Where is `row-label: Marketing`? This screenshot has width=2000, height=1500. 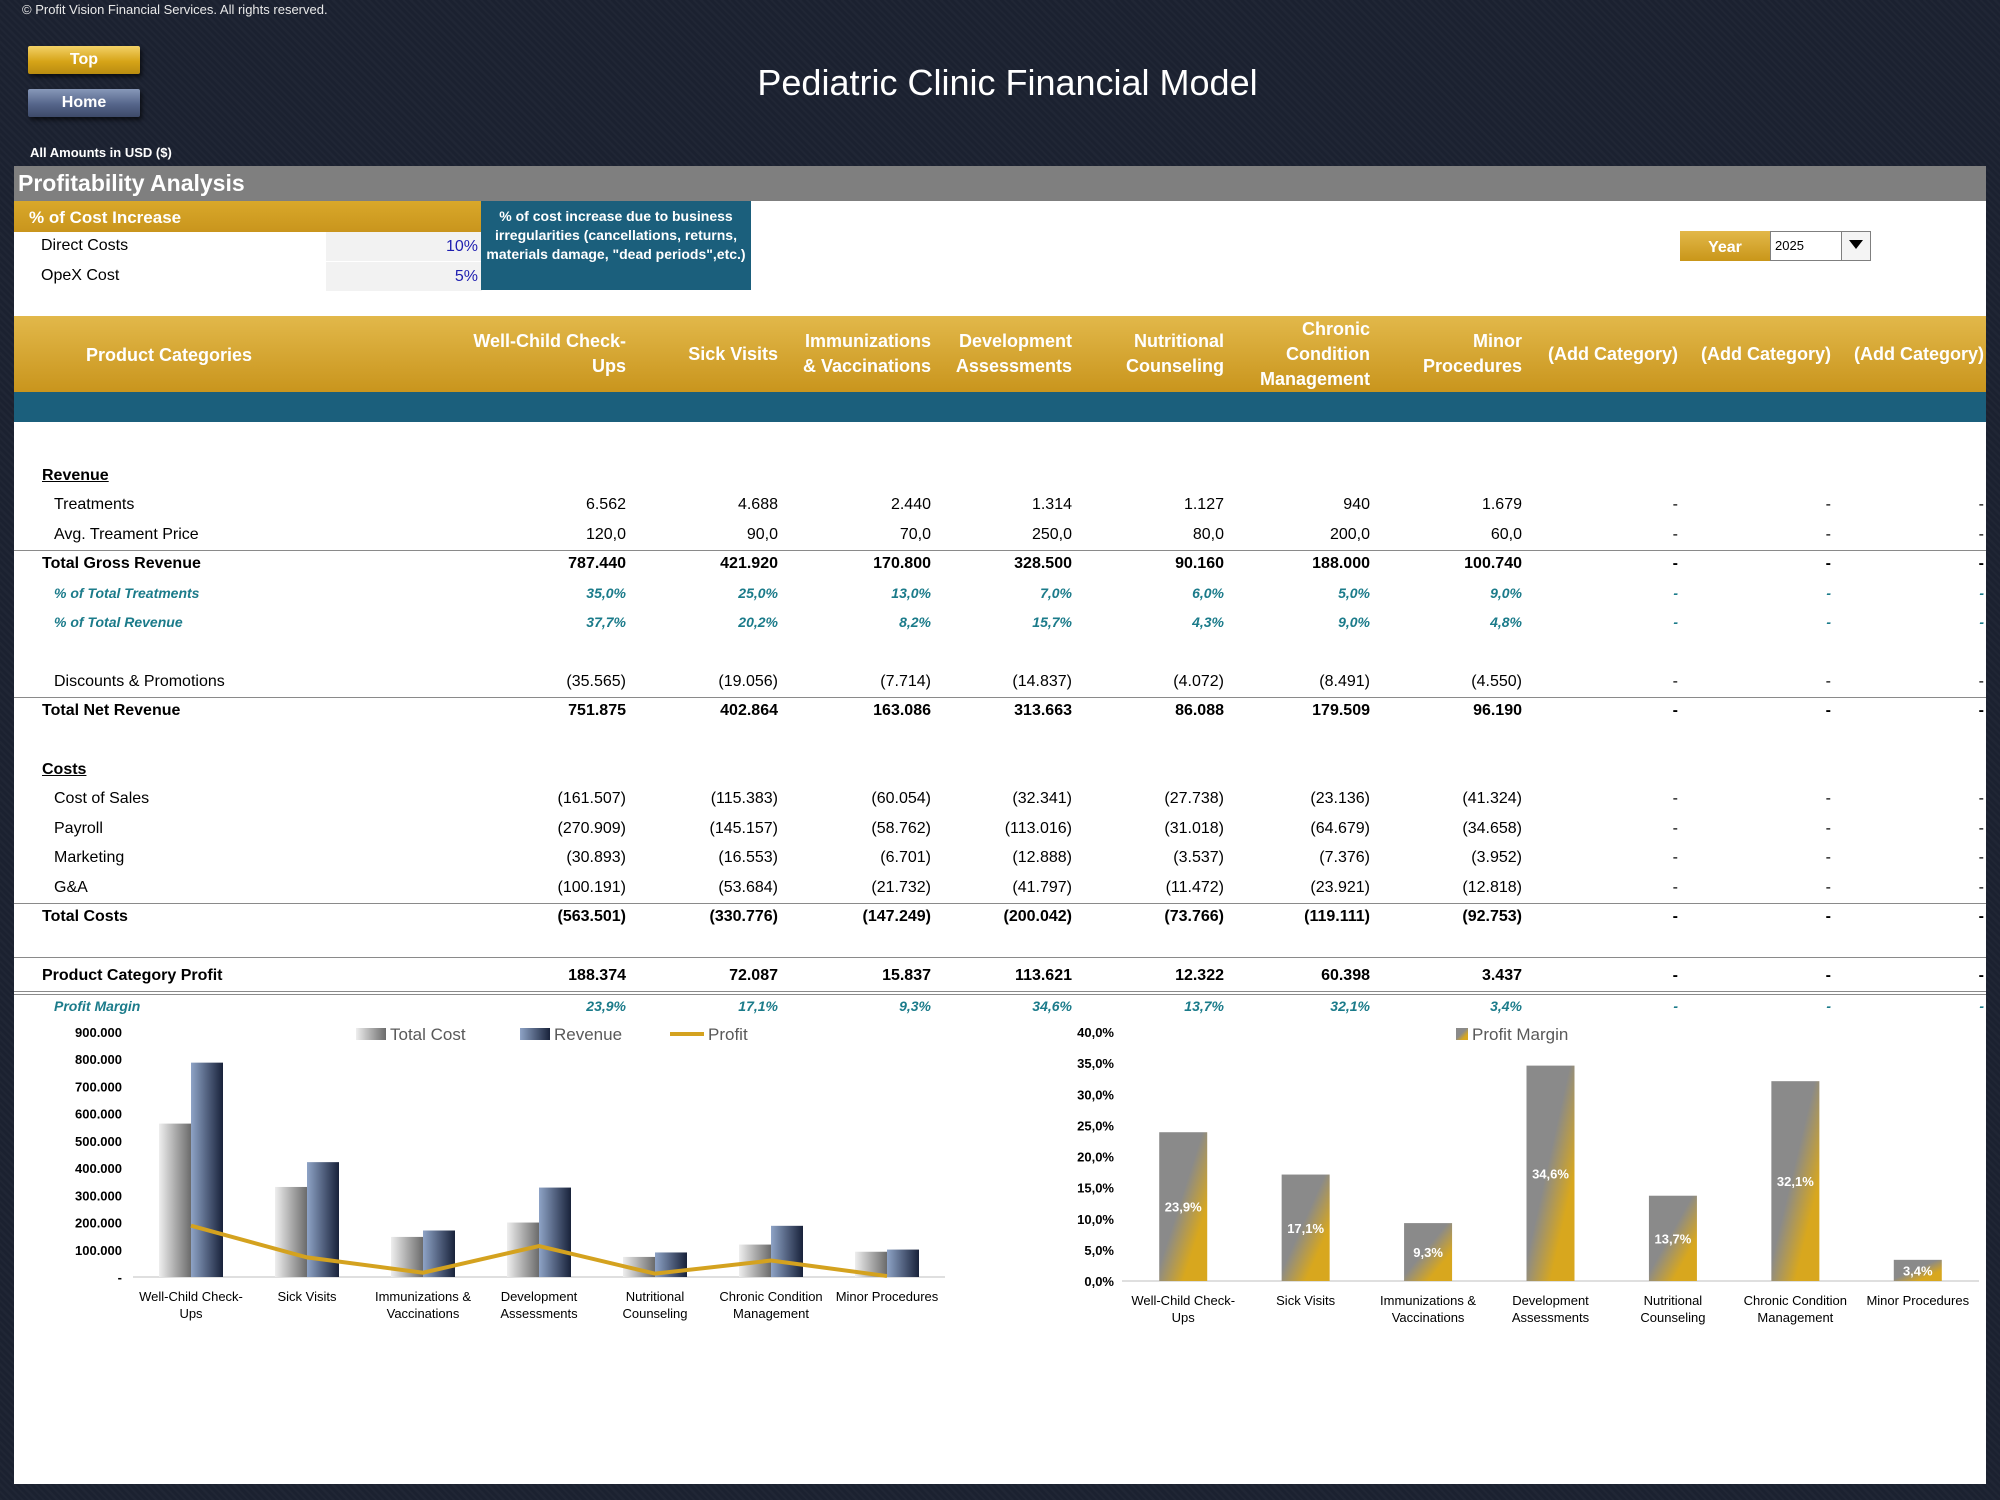 row-label: Marketing is located at coordinates (89, 857).